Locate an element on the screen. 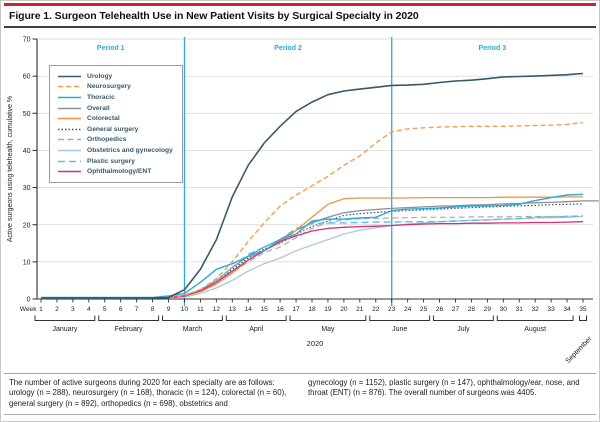  month-label: June is located at coordinates (399, 329).